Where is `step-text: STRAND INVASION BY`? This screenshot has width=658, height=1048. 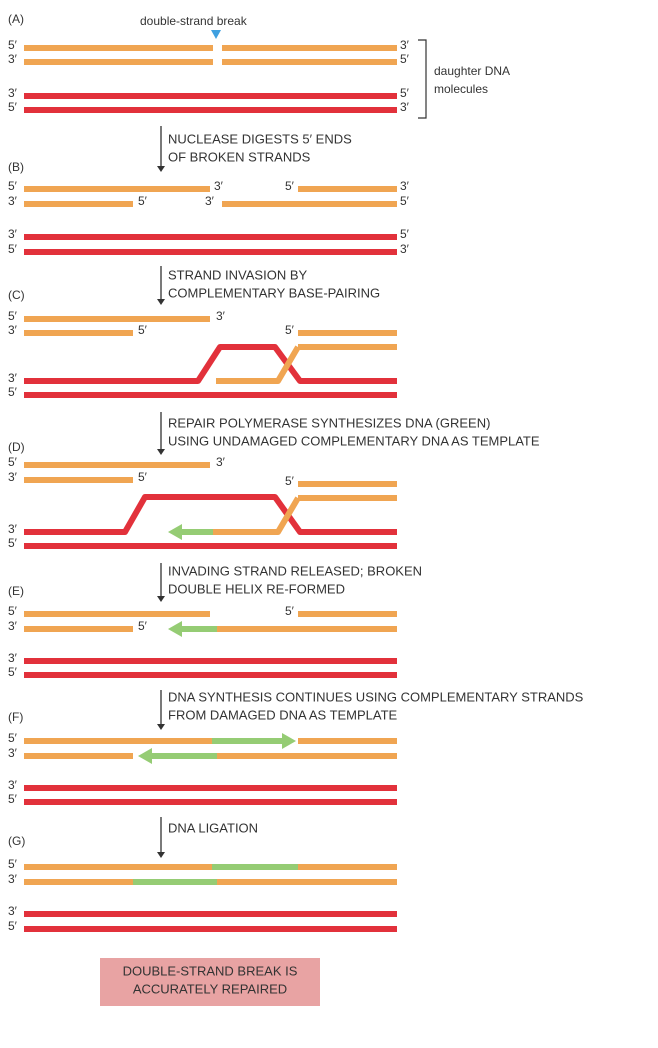
step-text: STRAND INVASION BY is located at coordinates (238, 274).